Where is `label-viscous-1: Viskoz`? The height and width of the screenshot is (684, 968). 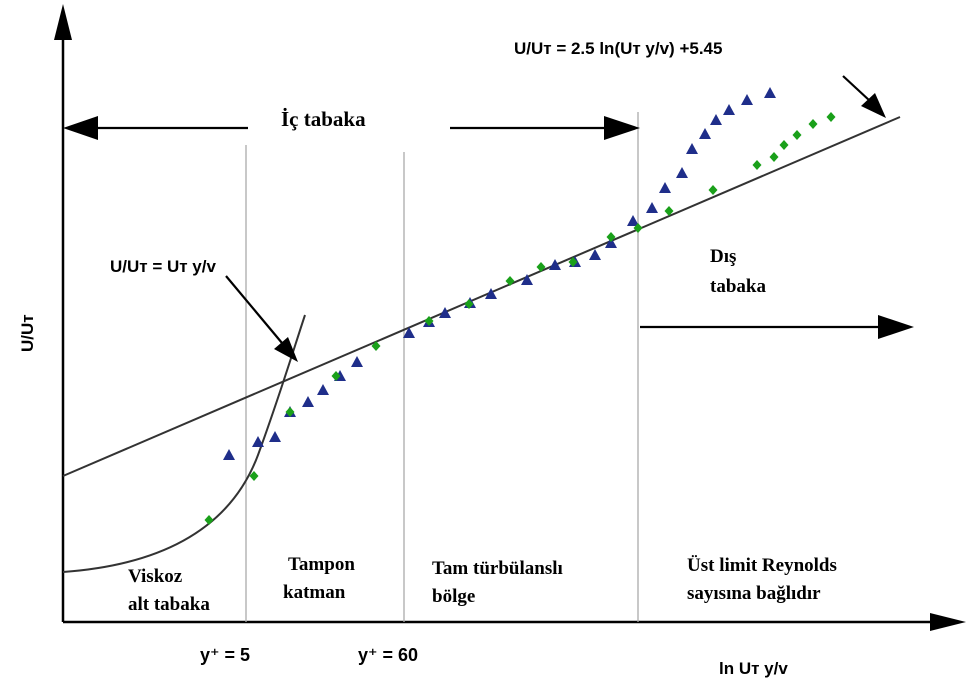 label-viscous-1: Viskoz is located at coordinates (155, 576).